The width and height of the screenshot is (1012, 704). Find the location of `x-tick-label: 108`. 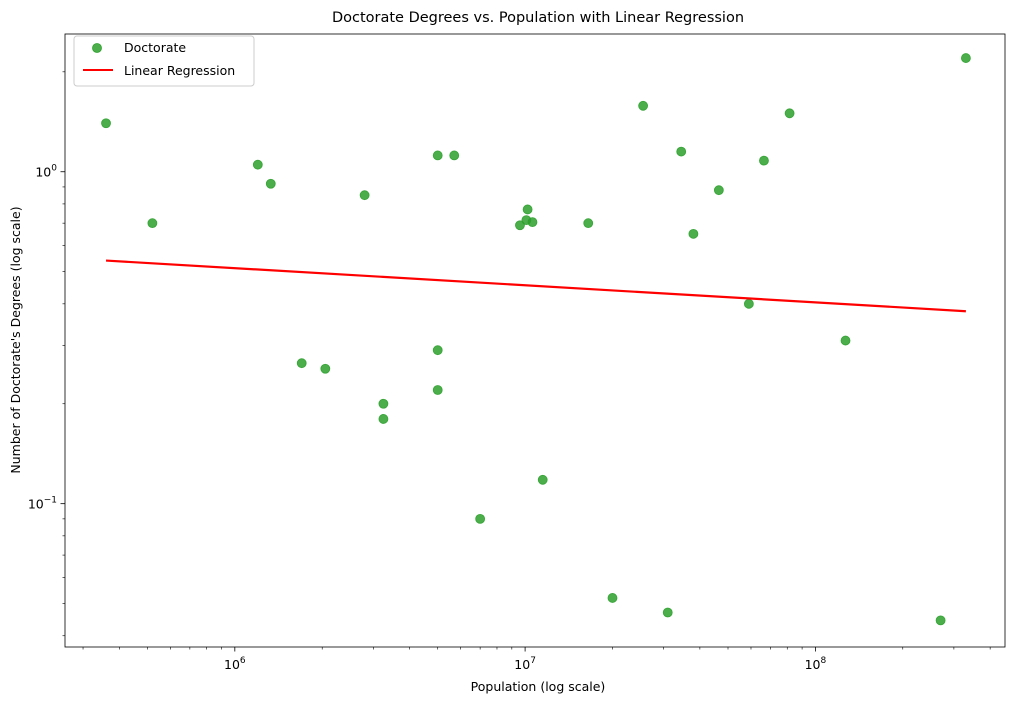

x-tick-label: 108 is located at coordinates (816, 664).